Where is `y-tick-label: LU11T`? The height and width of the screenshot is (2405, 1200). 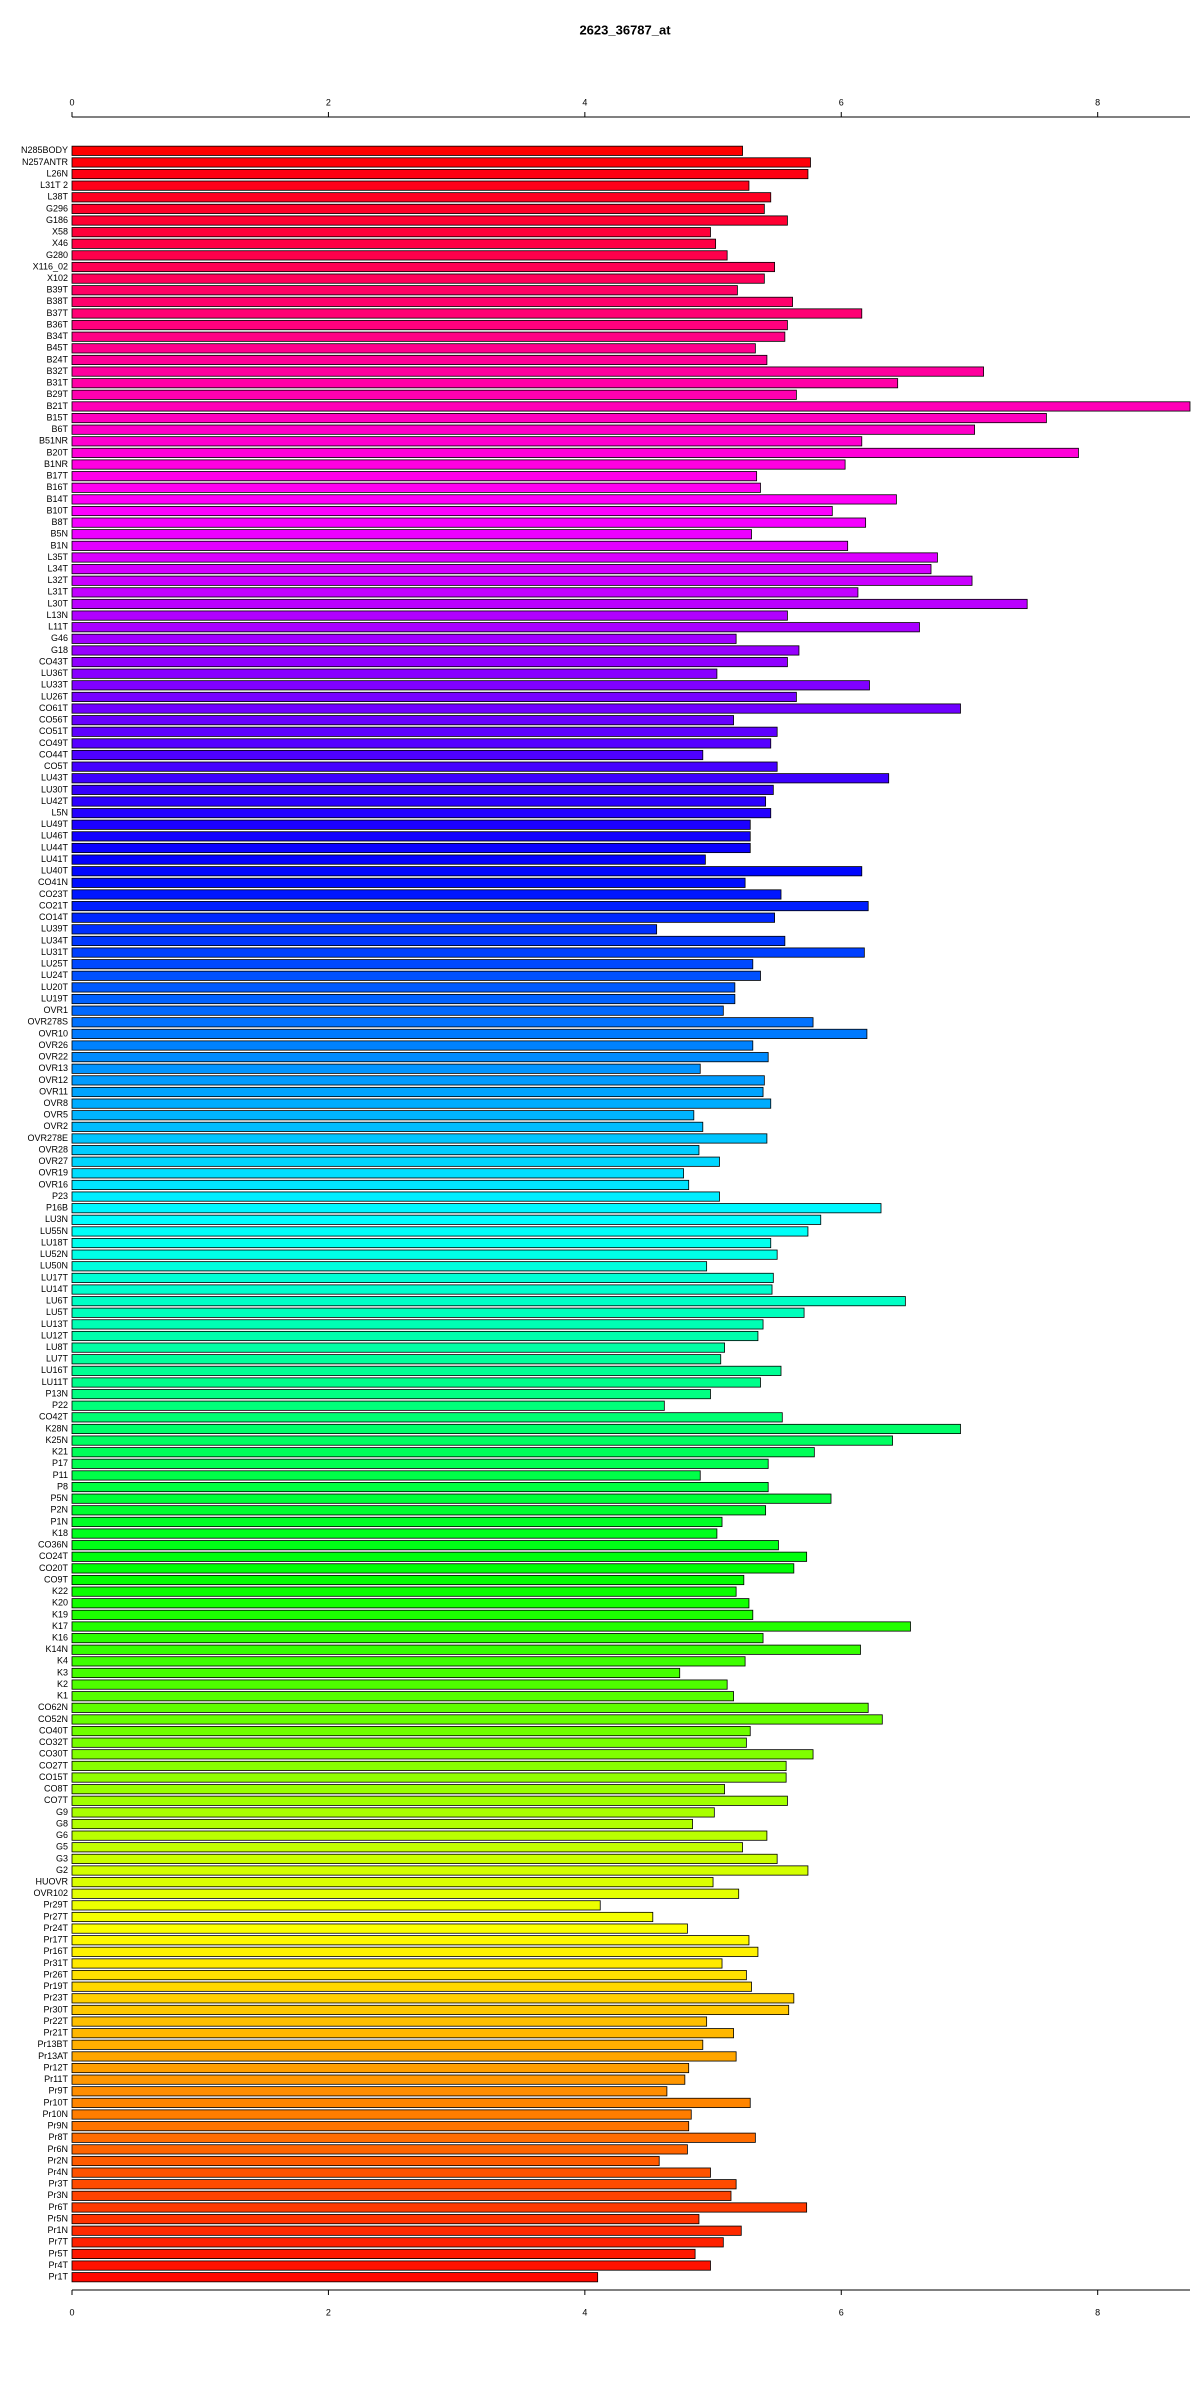 y-tick-label: LU11T is located at coordinates (55, 1382).